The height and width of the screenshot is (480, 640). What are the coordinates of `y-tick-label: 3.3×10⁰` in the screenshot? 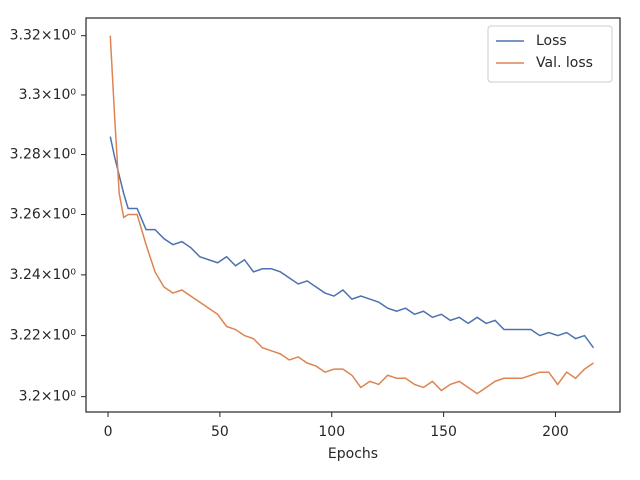 It's located at (48, 95).